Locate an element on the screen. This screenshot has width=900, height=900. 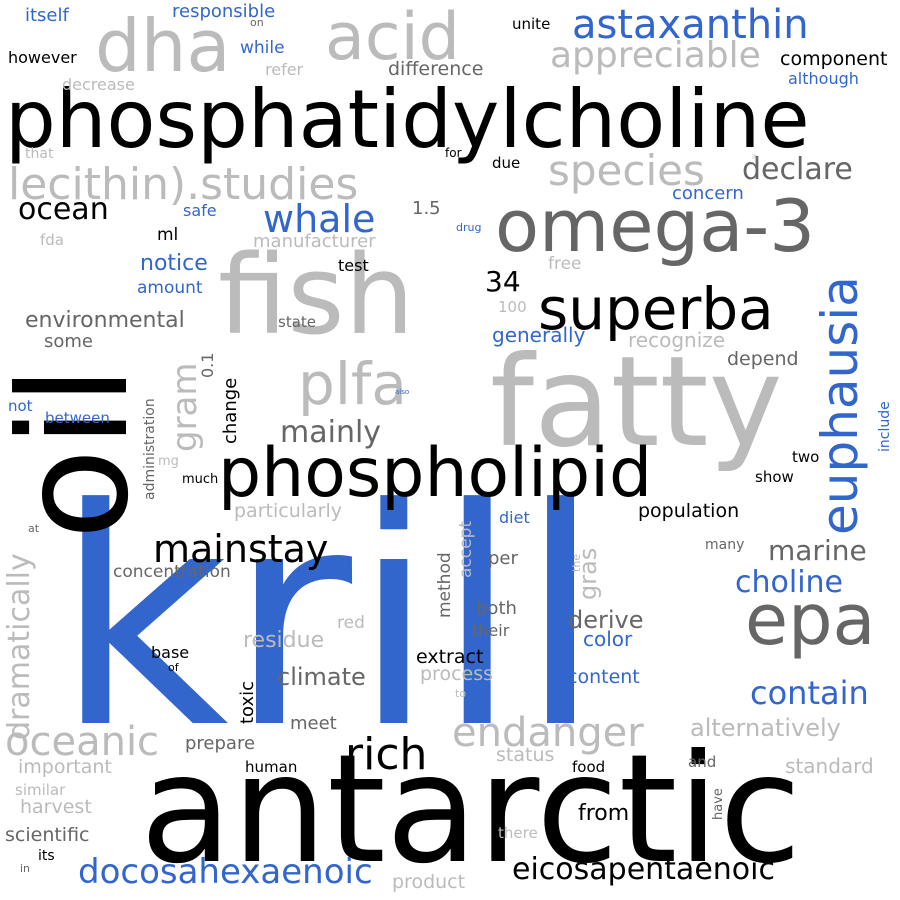
word: there is located at coordinates (518, 833).